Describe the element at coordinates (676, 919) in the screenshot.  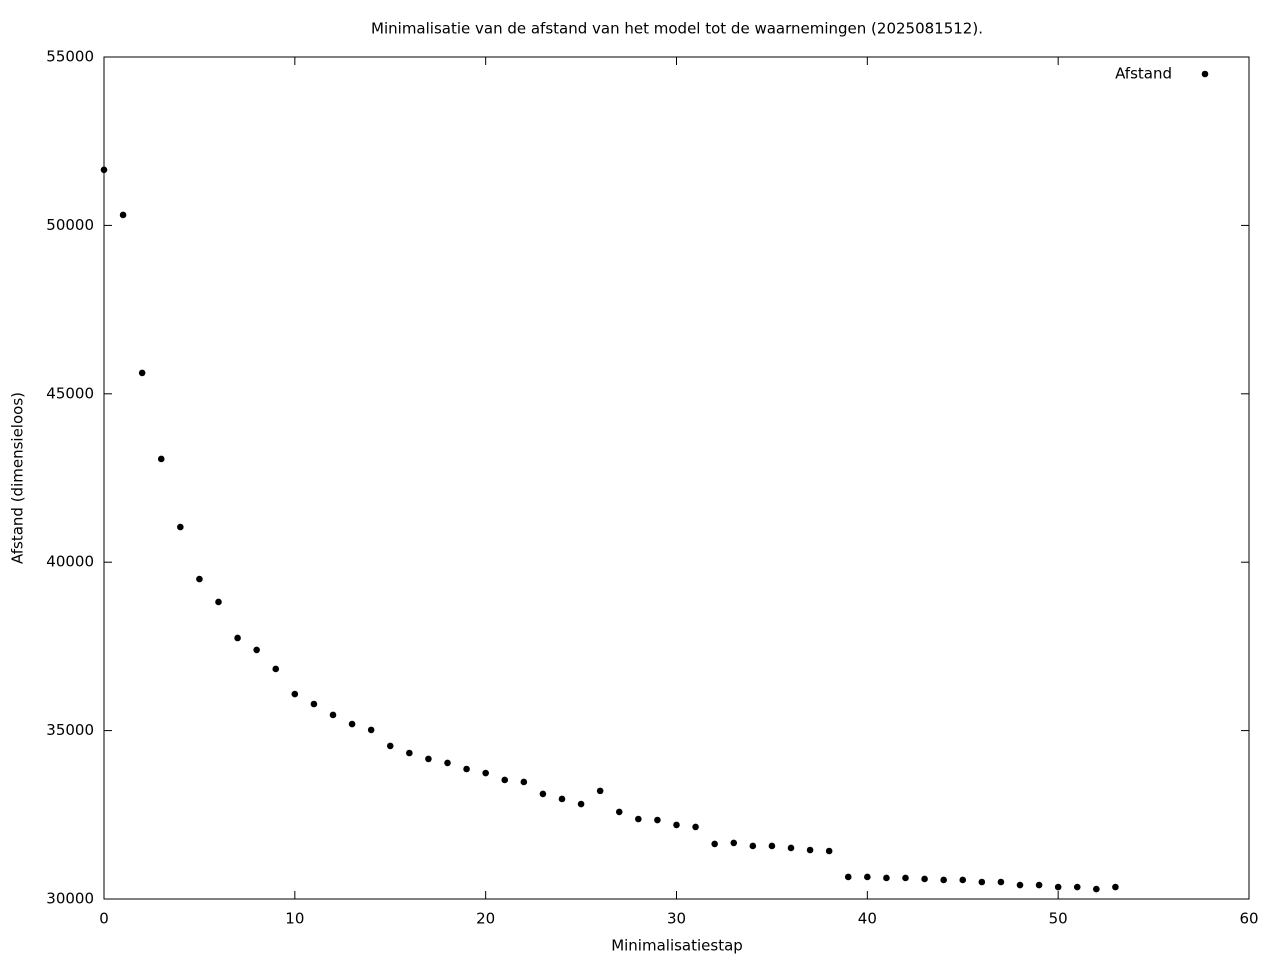
I see `x-tick-label: 30` at that location.